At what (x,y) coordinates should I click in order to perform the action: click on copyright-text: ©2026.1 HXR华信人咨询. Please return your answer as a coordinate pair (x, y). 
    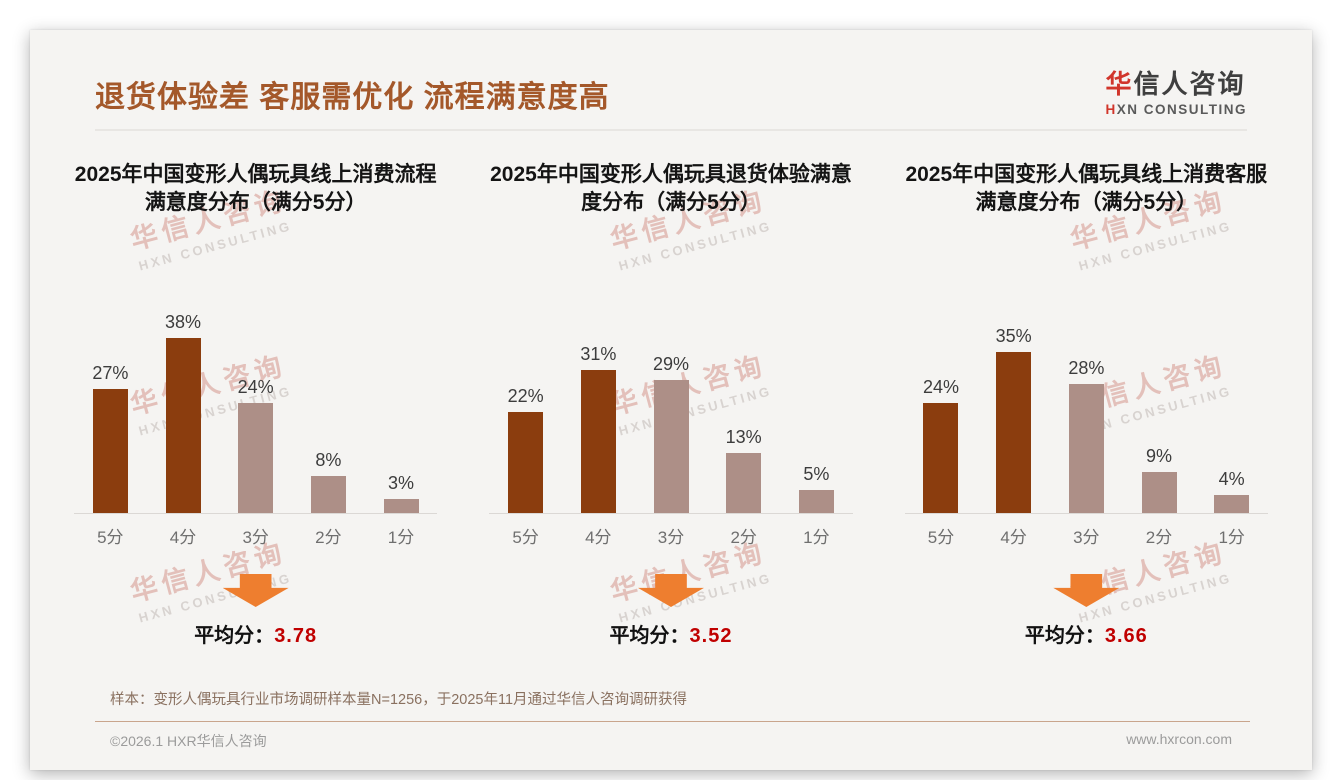
    Looking at the image, I should click on (188, 741).